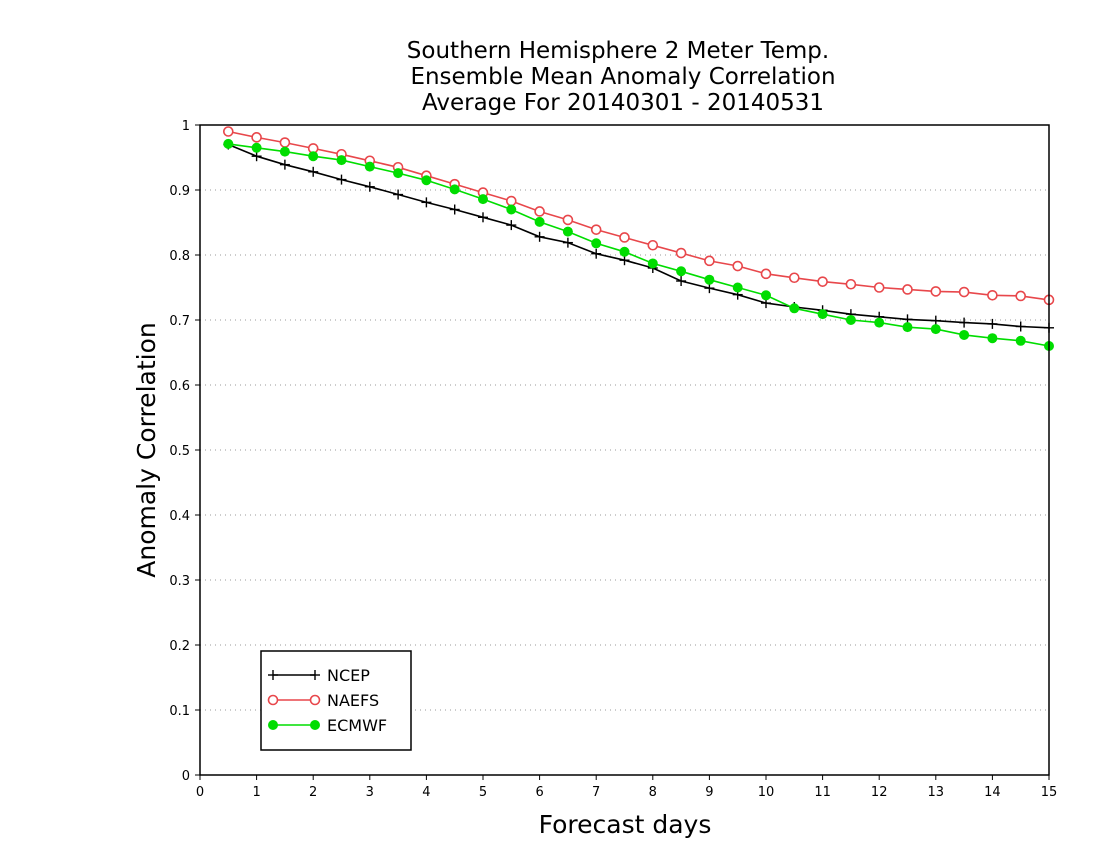 Image resolution: width=1100 pixels, height=850 pixels. What do you see at coordinates (179, 321) in the screenshot?
I see `y-tick-label: 0.7` at bounding box center [179, 321].